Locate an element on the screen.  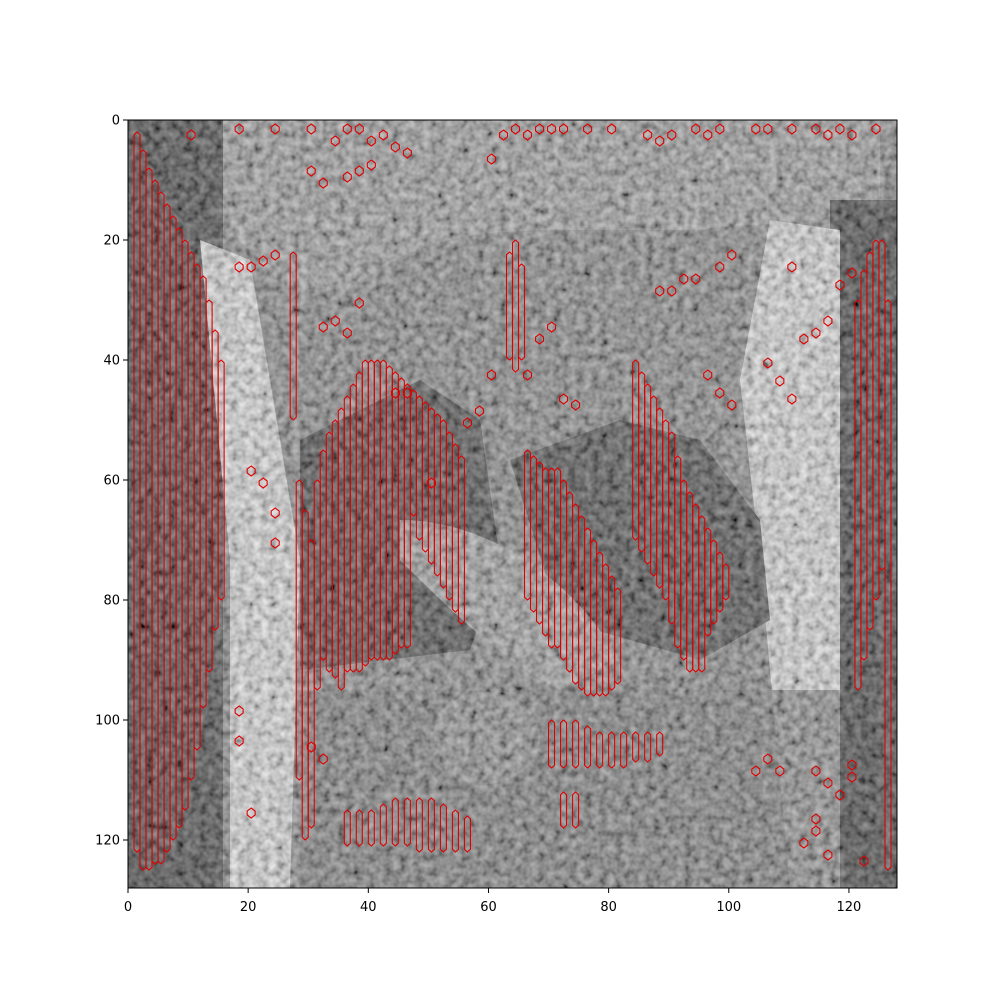
y-tick-label: 0 is located at coordinates (116, 121).